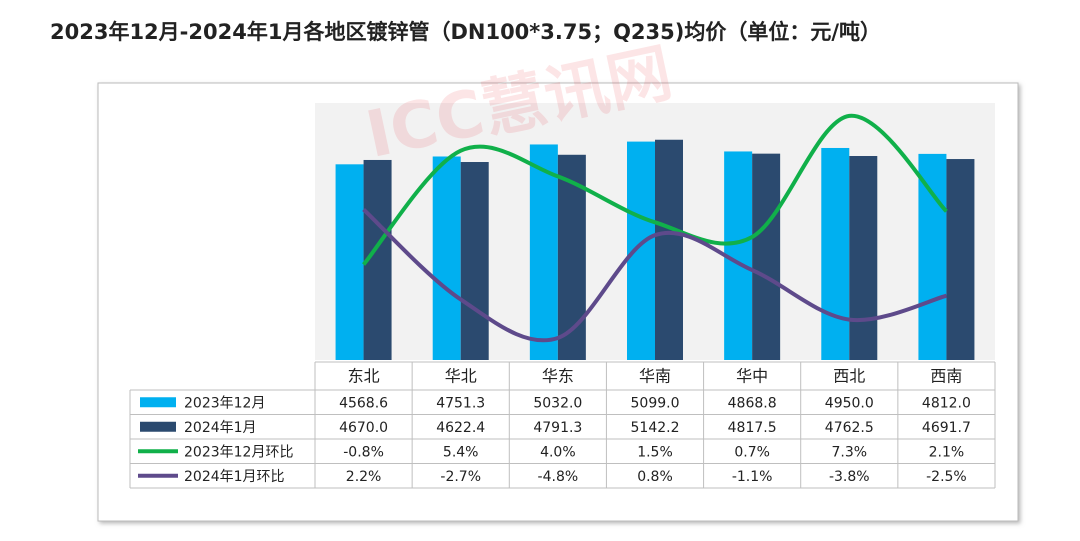 This screenshot has height=541, width=1080. Describe the element at coordinates (220, 428) in the screenshot. I see `legend-label: 2024年1月` at that location.